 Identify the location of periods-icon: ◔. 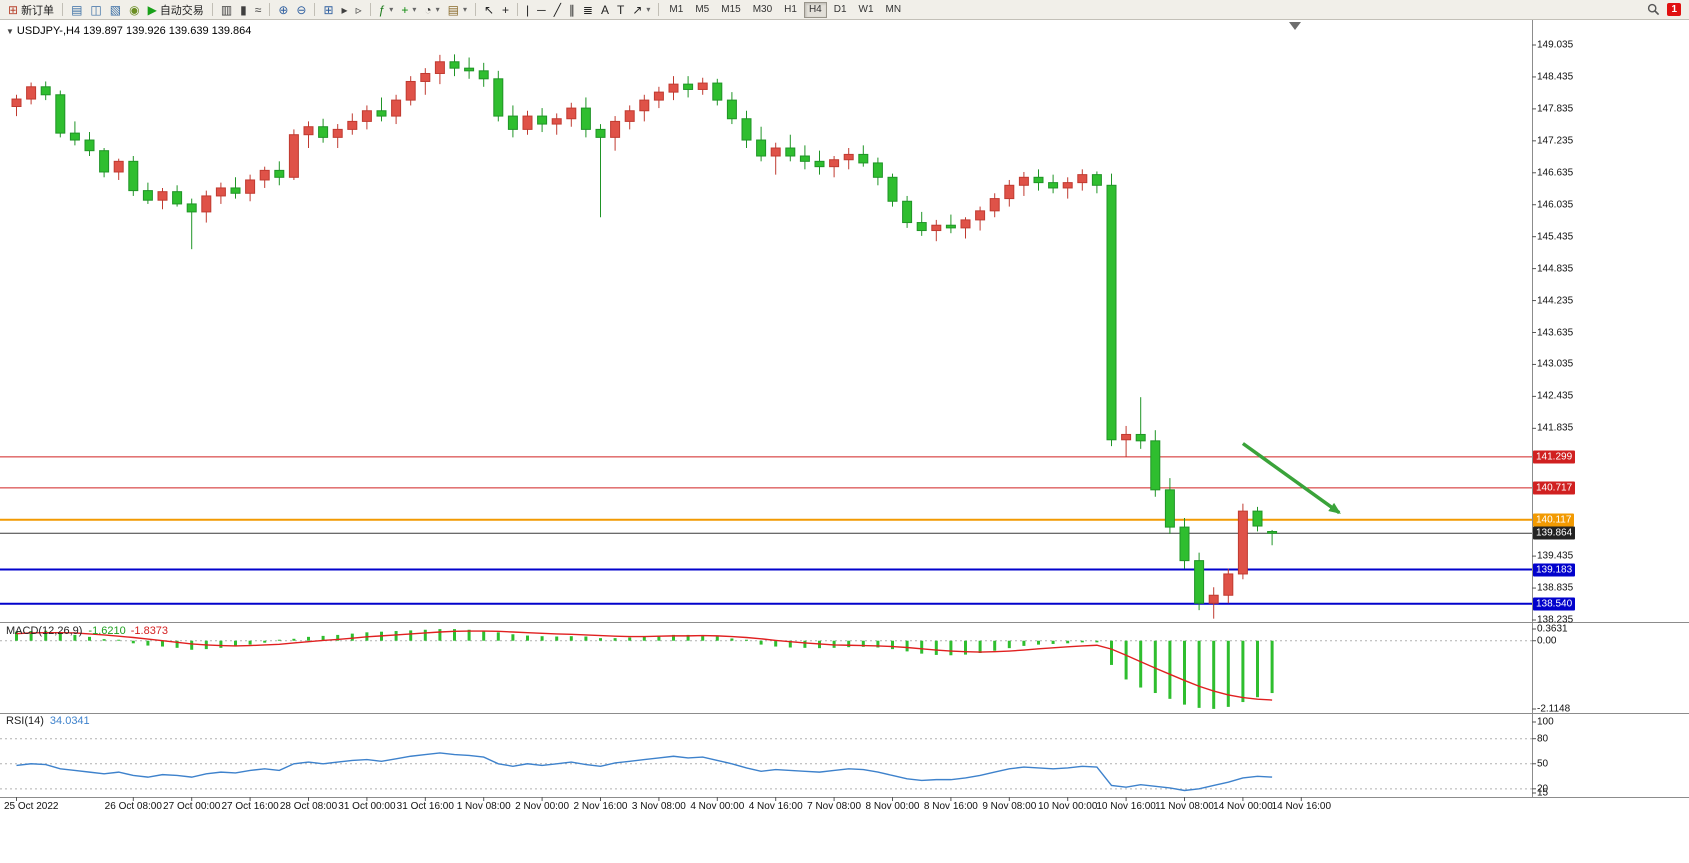
(428, 9).